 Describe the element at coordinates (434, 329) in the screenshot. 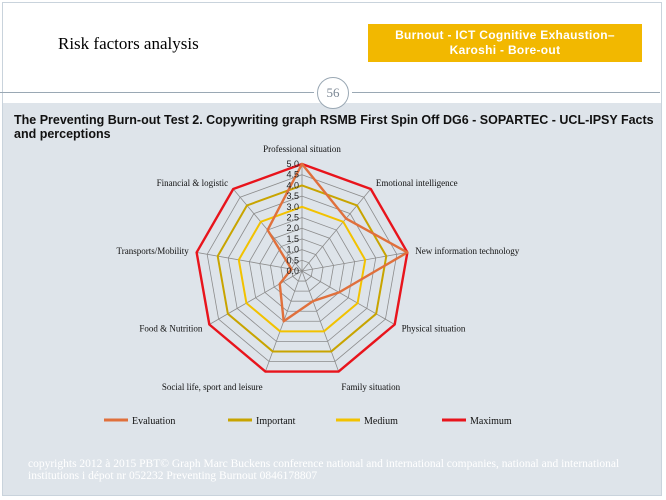

I see `axis-label: Physical situation` at that location.